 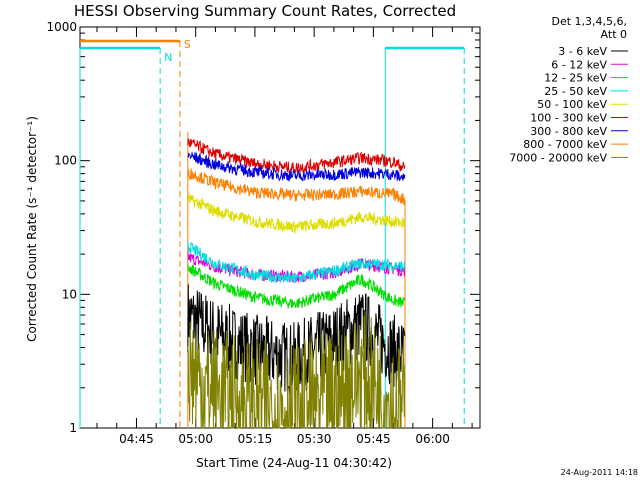 What do you see at coordinates (582, 51) in the screenshot?
I see `legend-entry: 3 - 6 keV` at bounding box center [582, 51].